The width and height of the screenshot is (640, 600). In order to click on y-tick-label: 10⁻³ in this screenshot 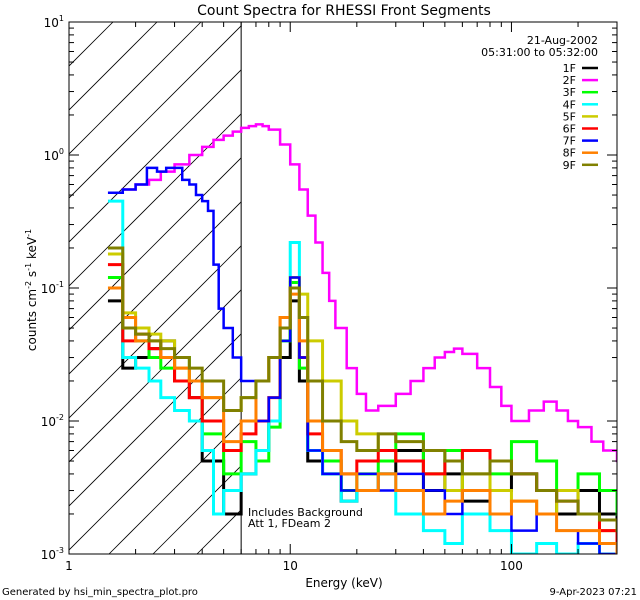, I will do `click(52, 554)`.